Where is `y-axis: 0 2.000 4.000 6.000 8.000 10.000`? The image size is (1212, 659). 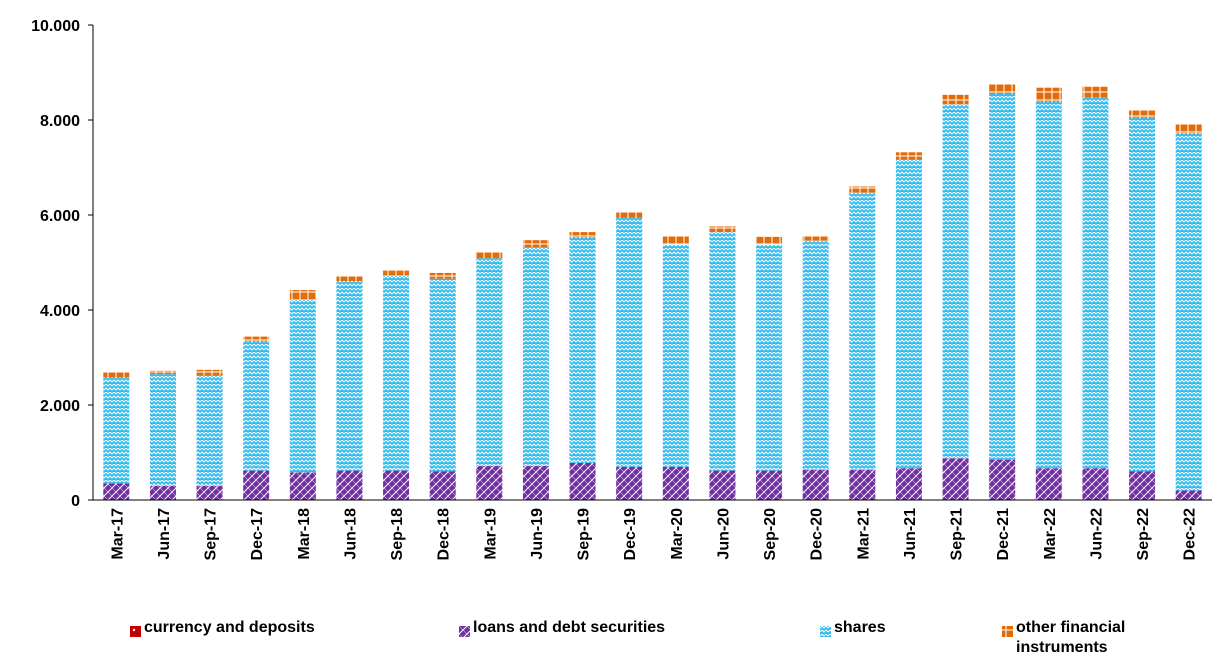 y-axis: 0 2.000 4.000 6.000 8.000 10.000 is located at coordinates (62, 264).